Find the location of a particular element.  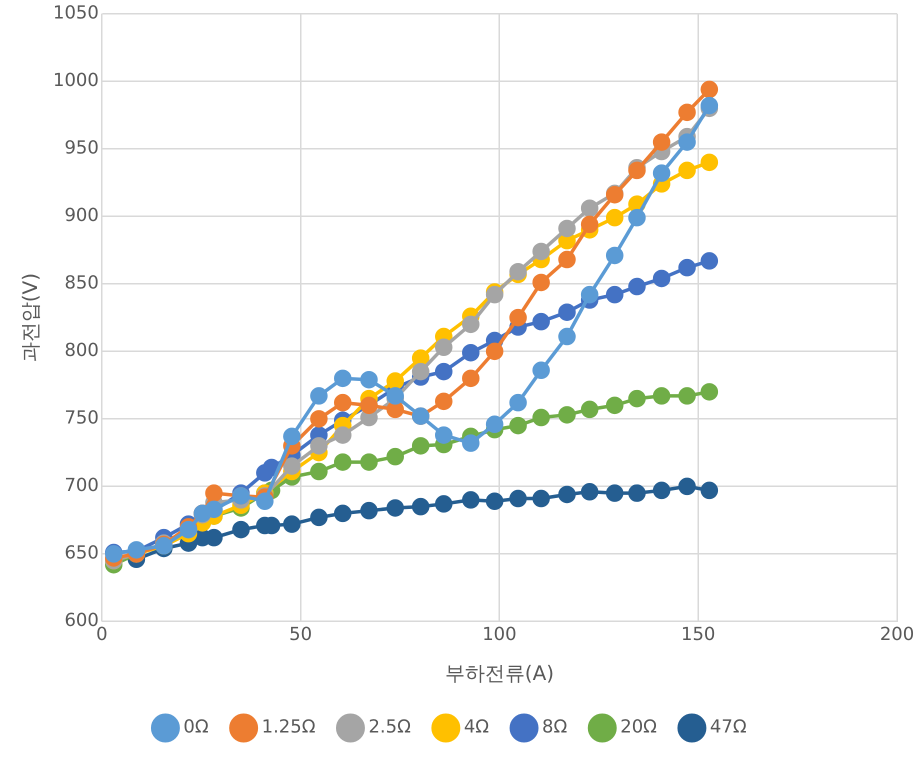

y-tick-label: 750 is located at coordinates (81, 418).